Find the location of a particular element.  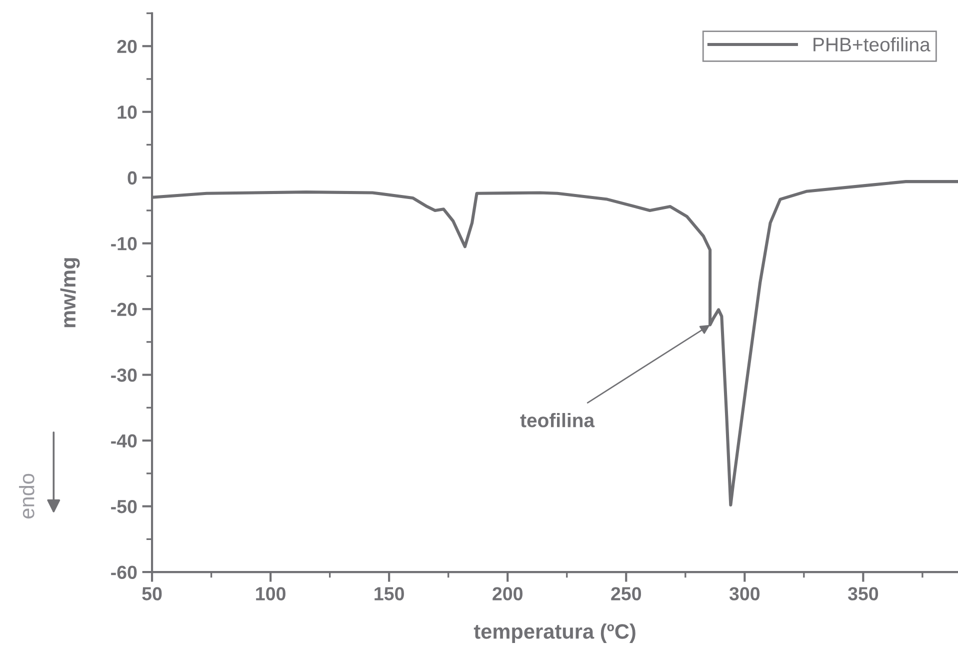

x-tick-label: 300 is located at coordinates (744, 593).